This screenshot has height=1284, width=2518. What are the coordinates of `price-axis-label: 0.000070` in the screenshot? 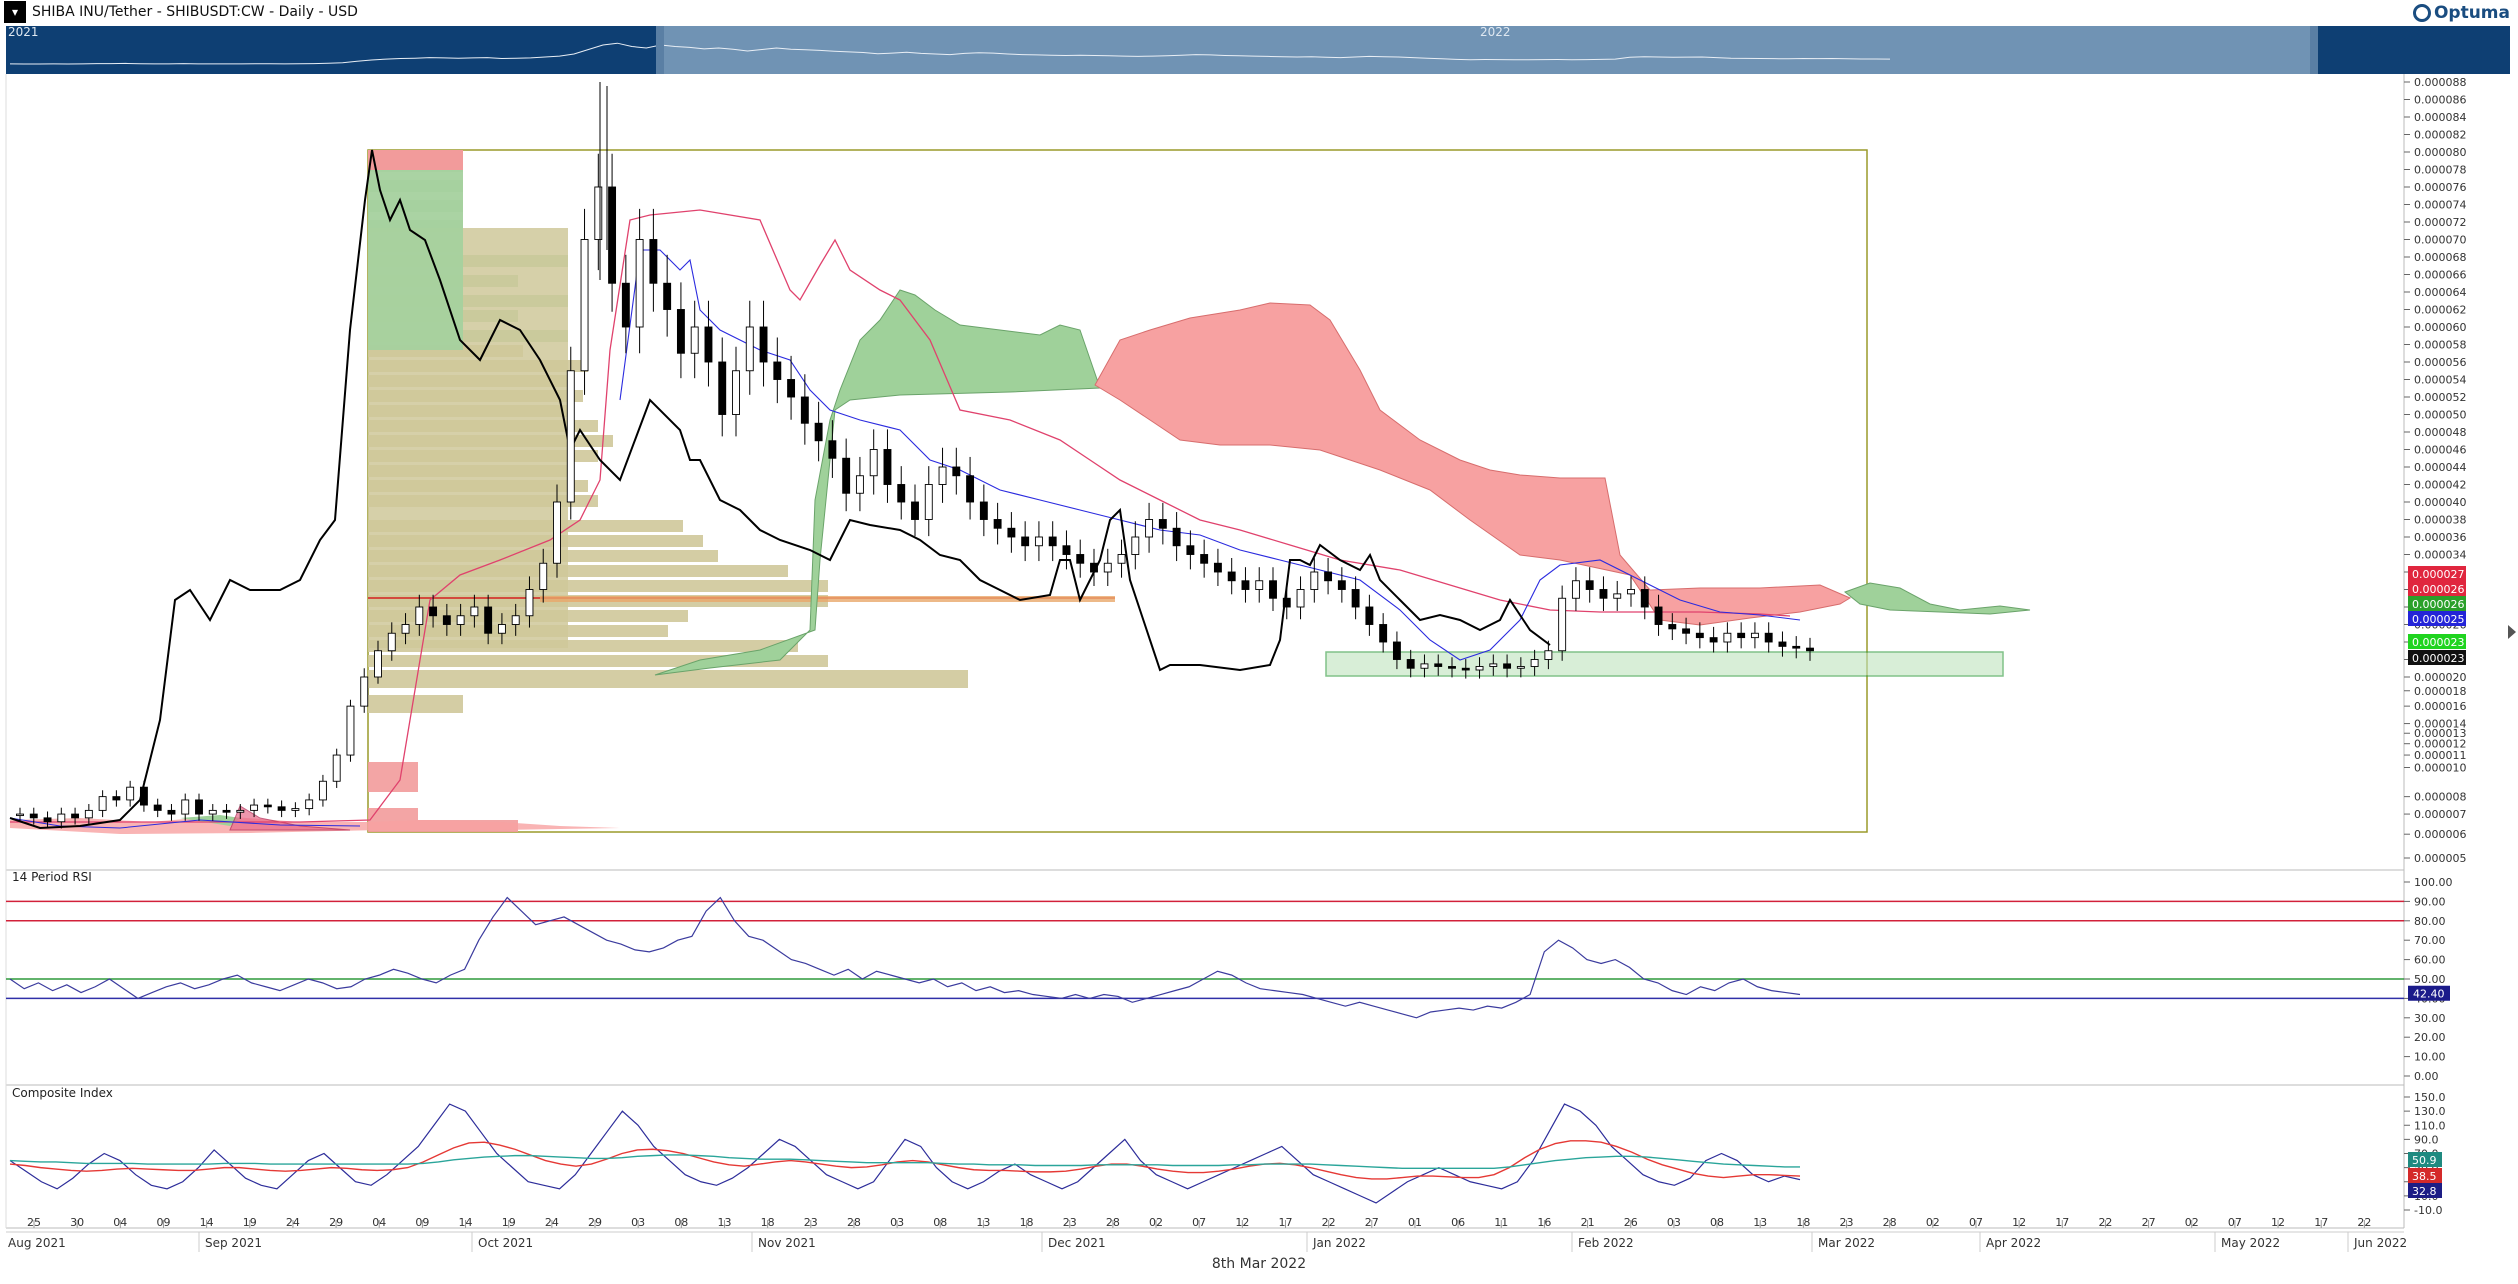 It's located at (2440, 240).